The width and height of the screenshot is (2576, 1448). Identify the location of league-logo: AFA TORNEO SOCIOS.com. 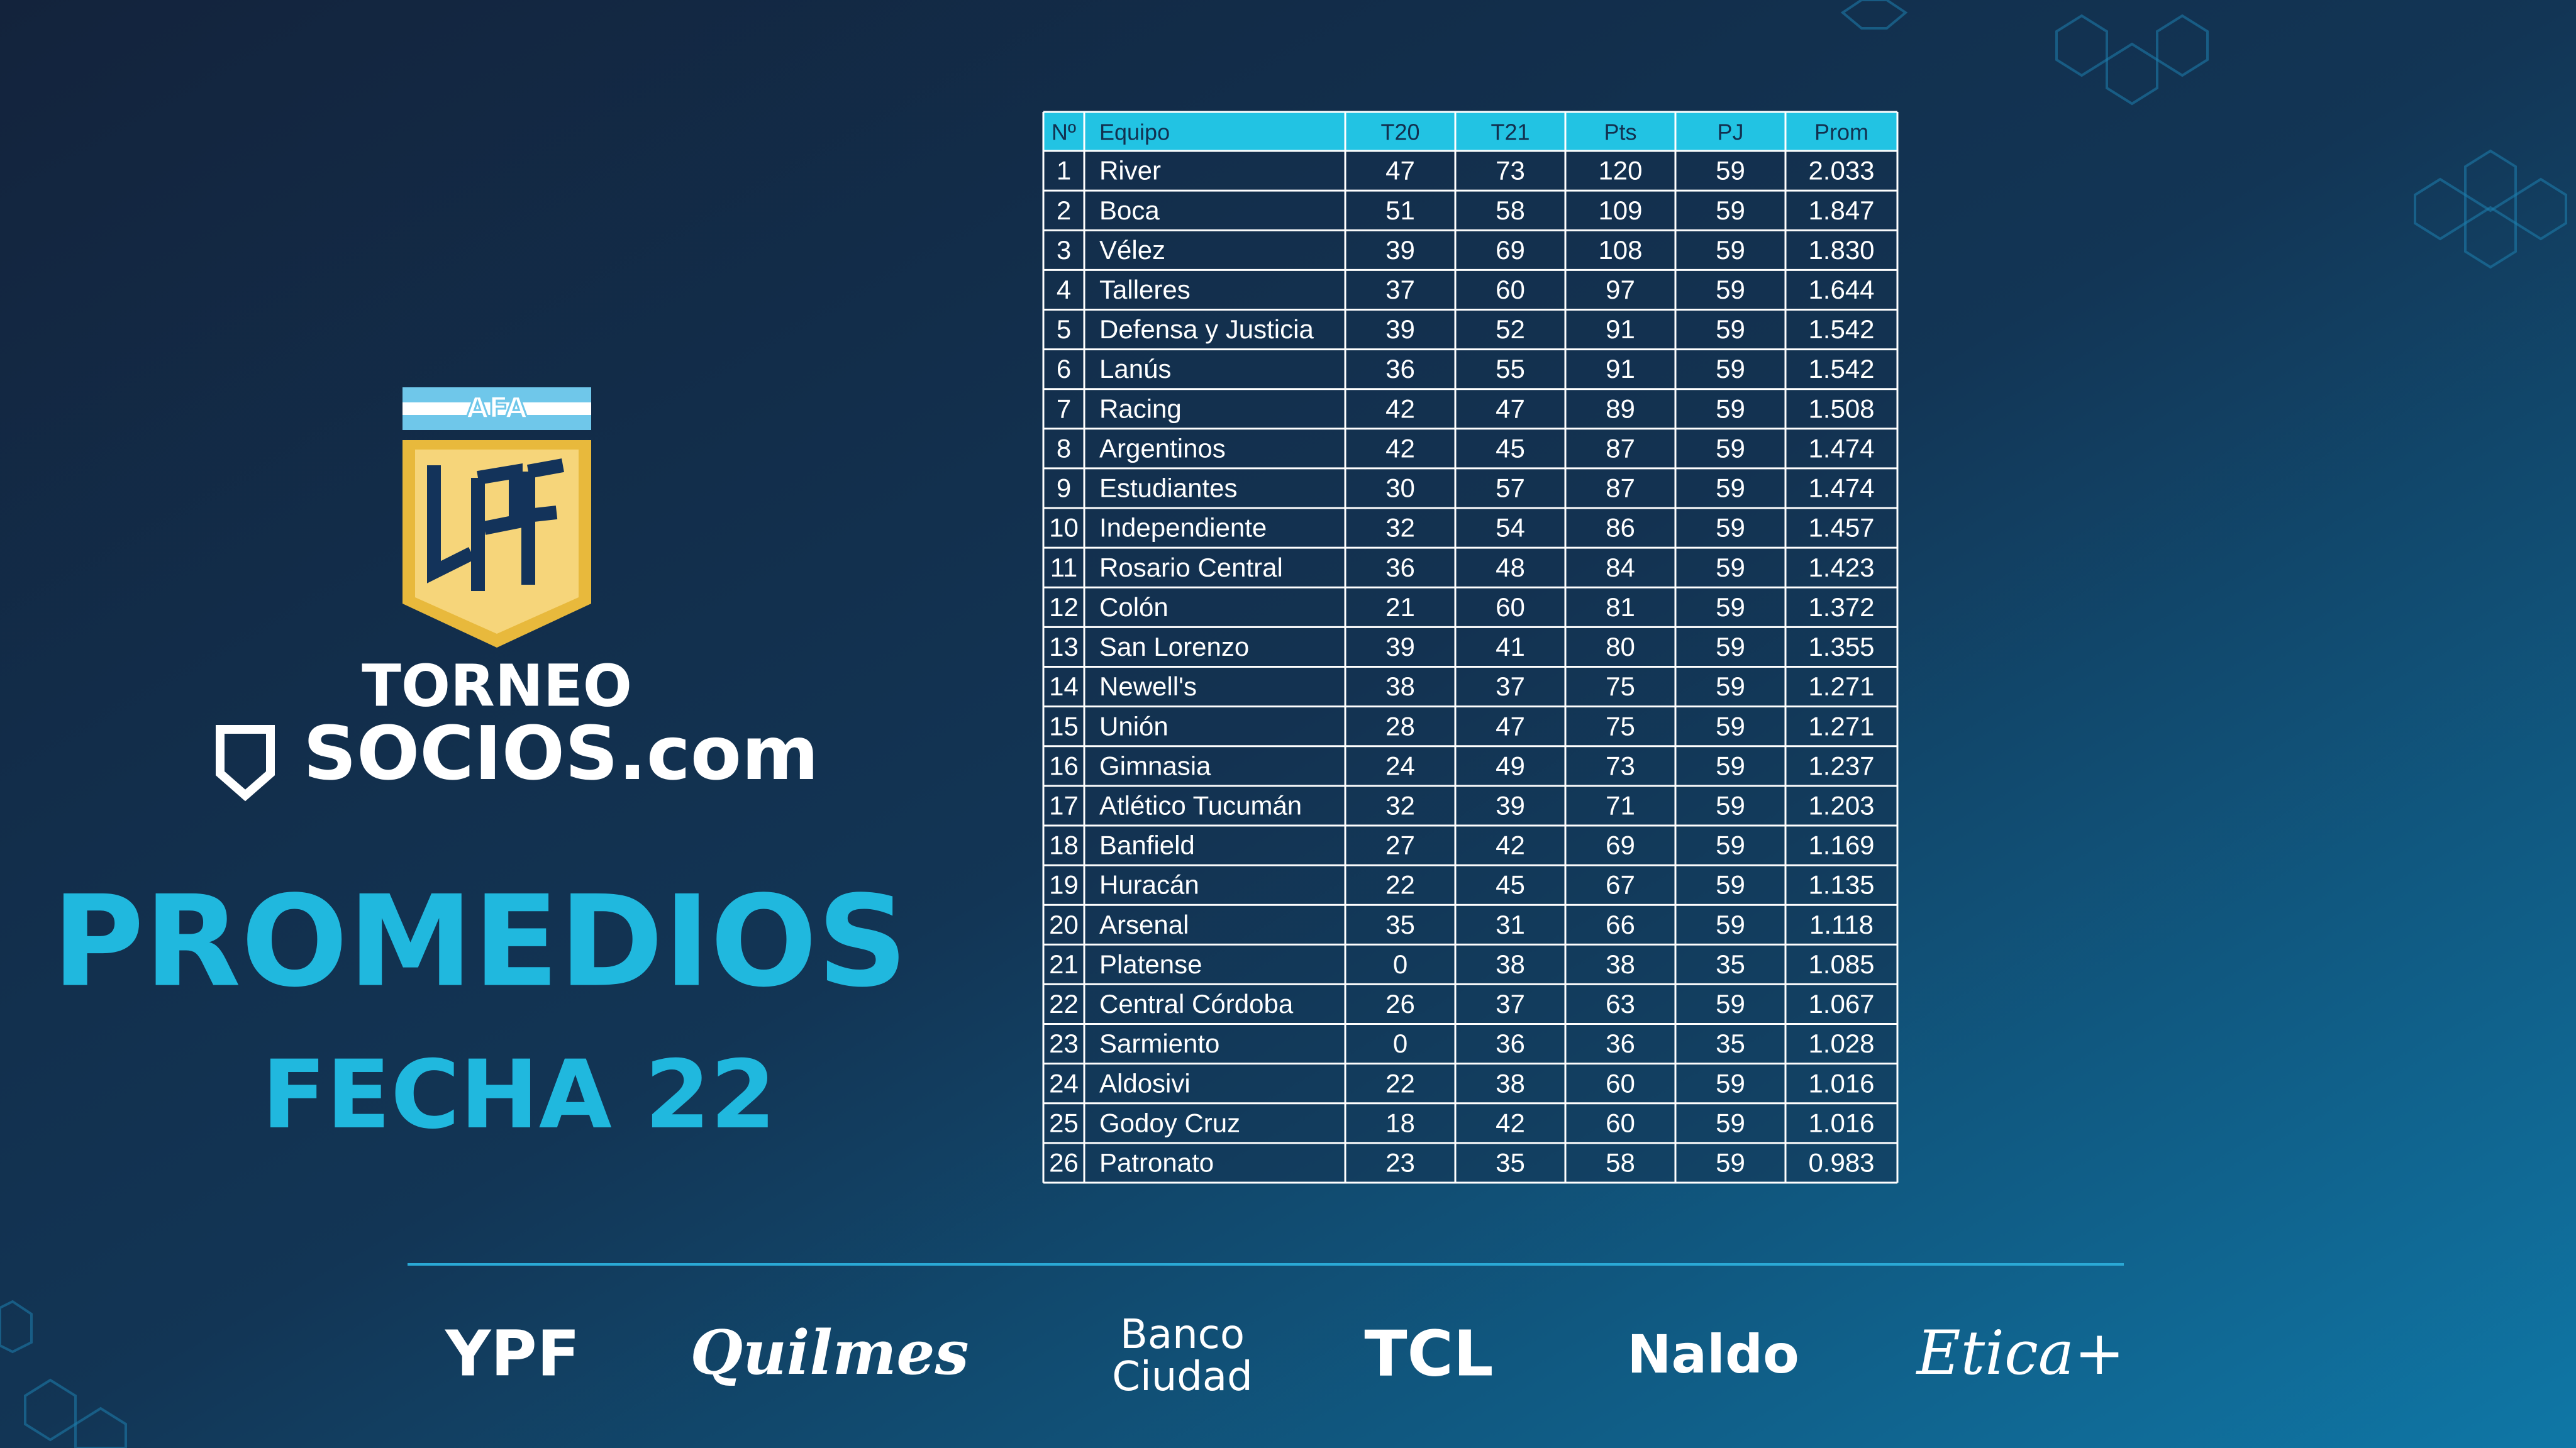
(517, 594).